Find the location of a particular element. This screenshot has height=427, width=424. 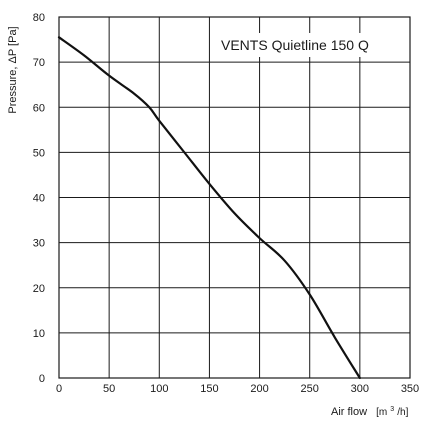

x-axis-label-name: Air flow is located at coordinates (349, 412).